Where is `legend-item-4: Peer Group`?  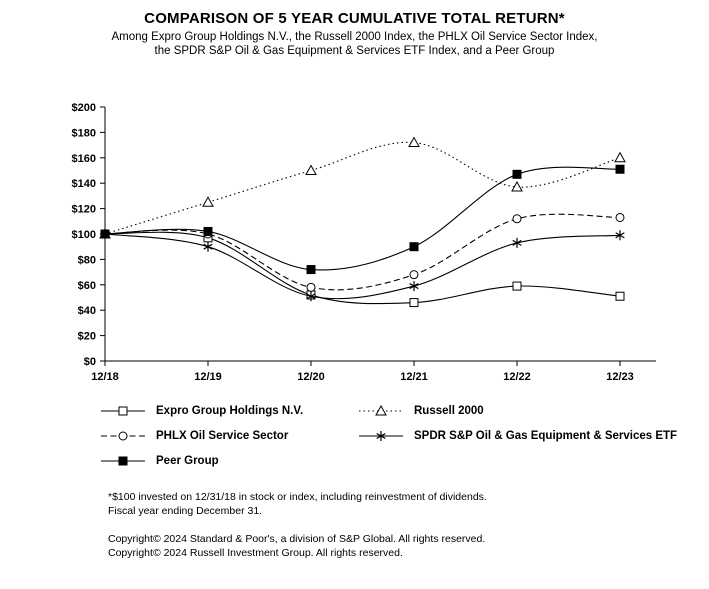 legend-item-4: Peer Group is located at coordinates (229, 461).